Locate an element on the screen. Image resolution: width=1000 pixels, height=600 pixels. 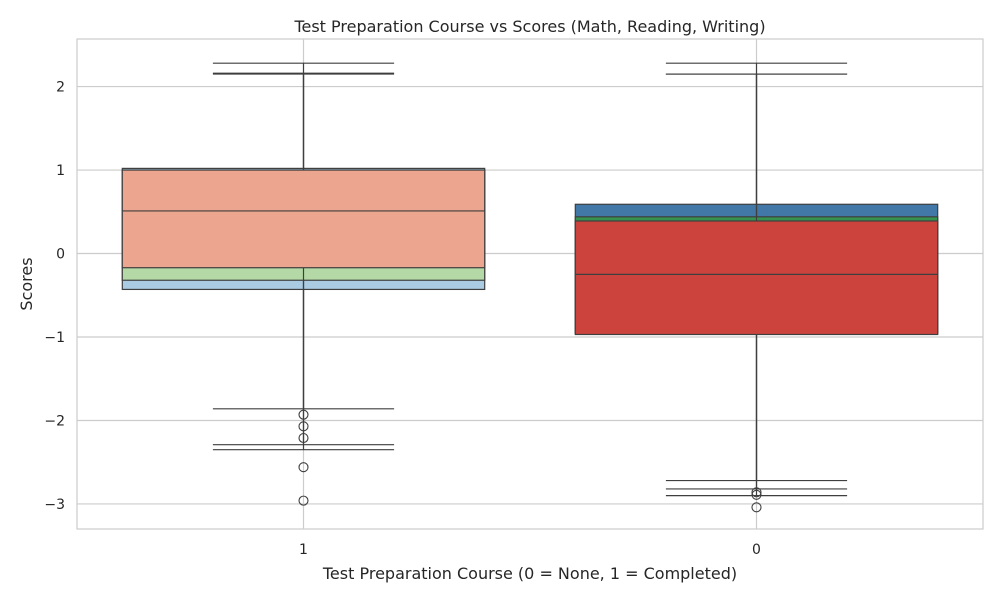
y-tick-label: 2 is located at coordinates (60, 88).